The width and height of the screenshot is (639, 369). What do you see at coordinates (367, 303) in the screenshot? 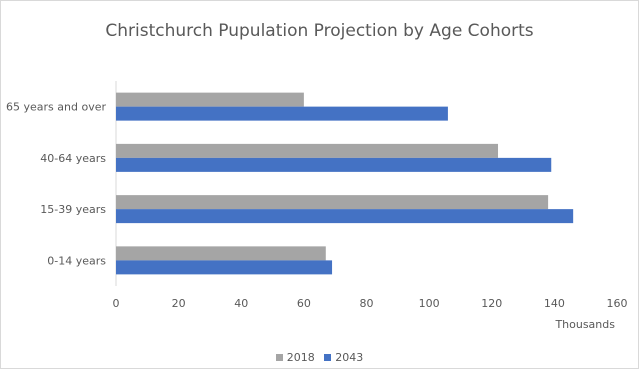
I see `x-tick-label: 80` at bounding box center [367, 303].